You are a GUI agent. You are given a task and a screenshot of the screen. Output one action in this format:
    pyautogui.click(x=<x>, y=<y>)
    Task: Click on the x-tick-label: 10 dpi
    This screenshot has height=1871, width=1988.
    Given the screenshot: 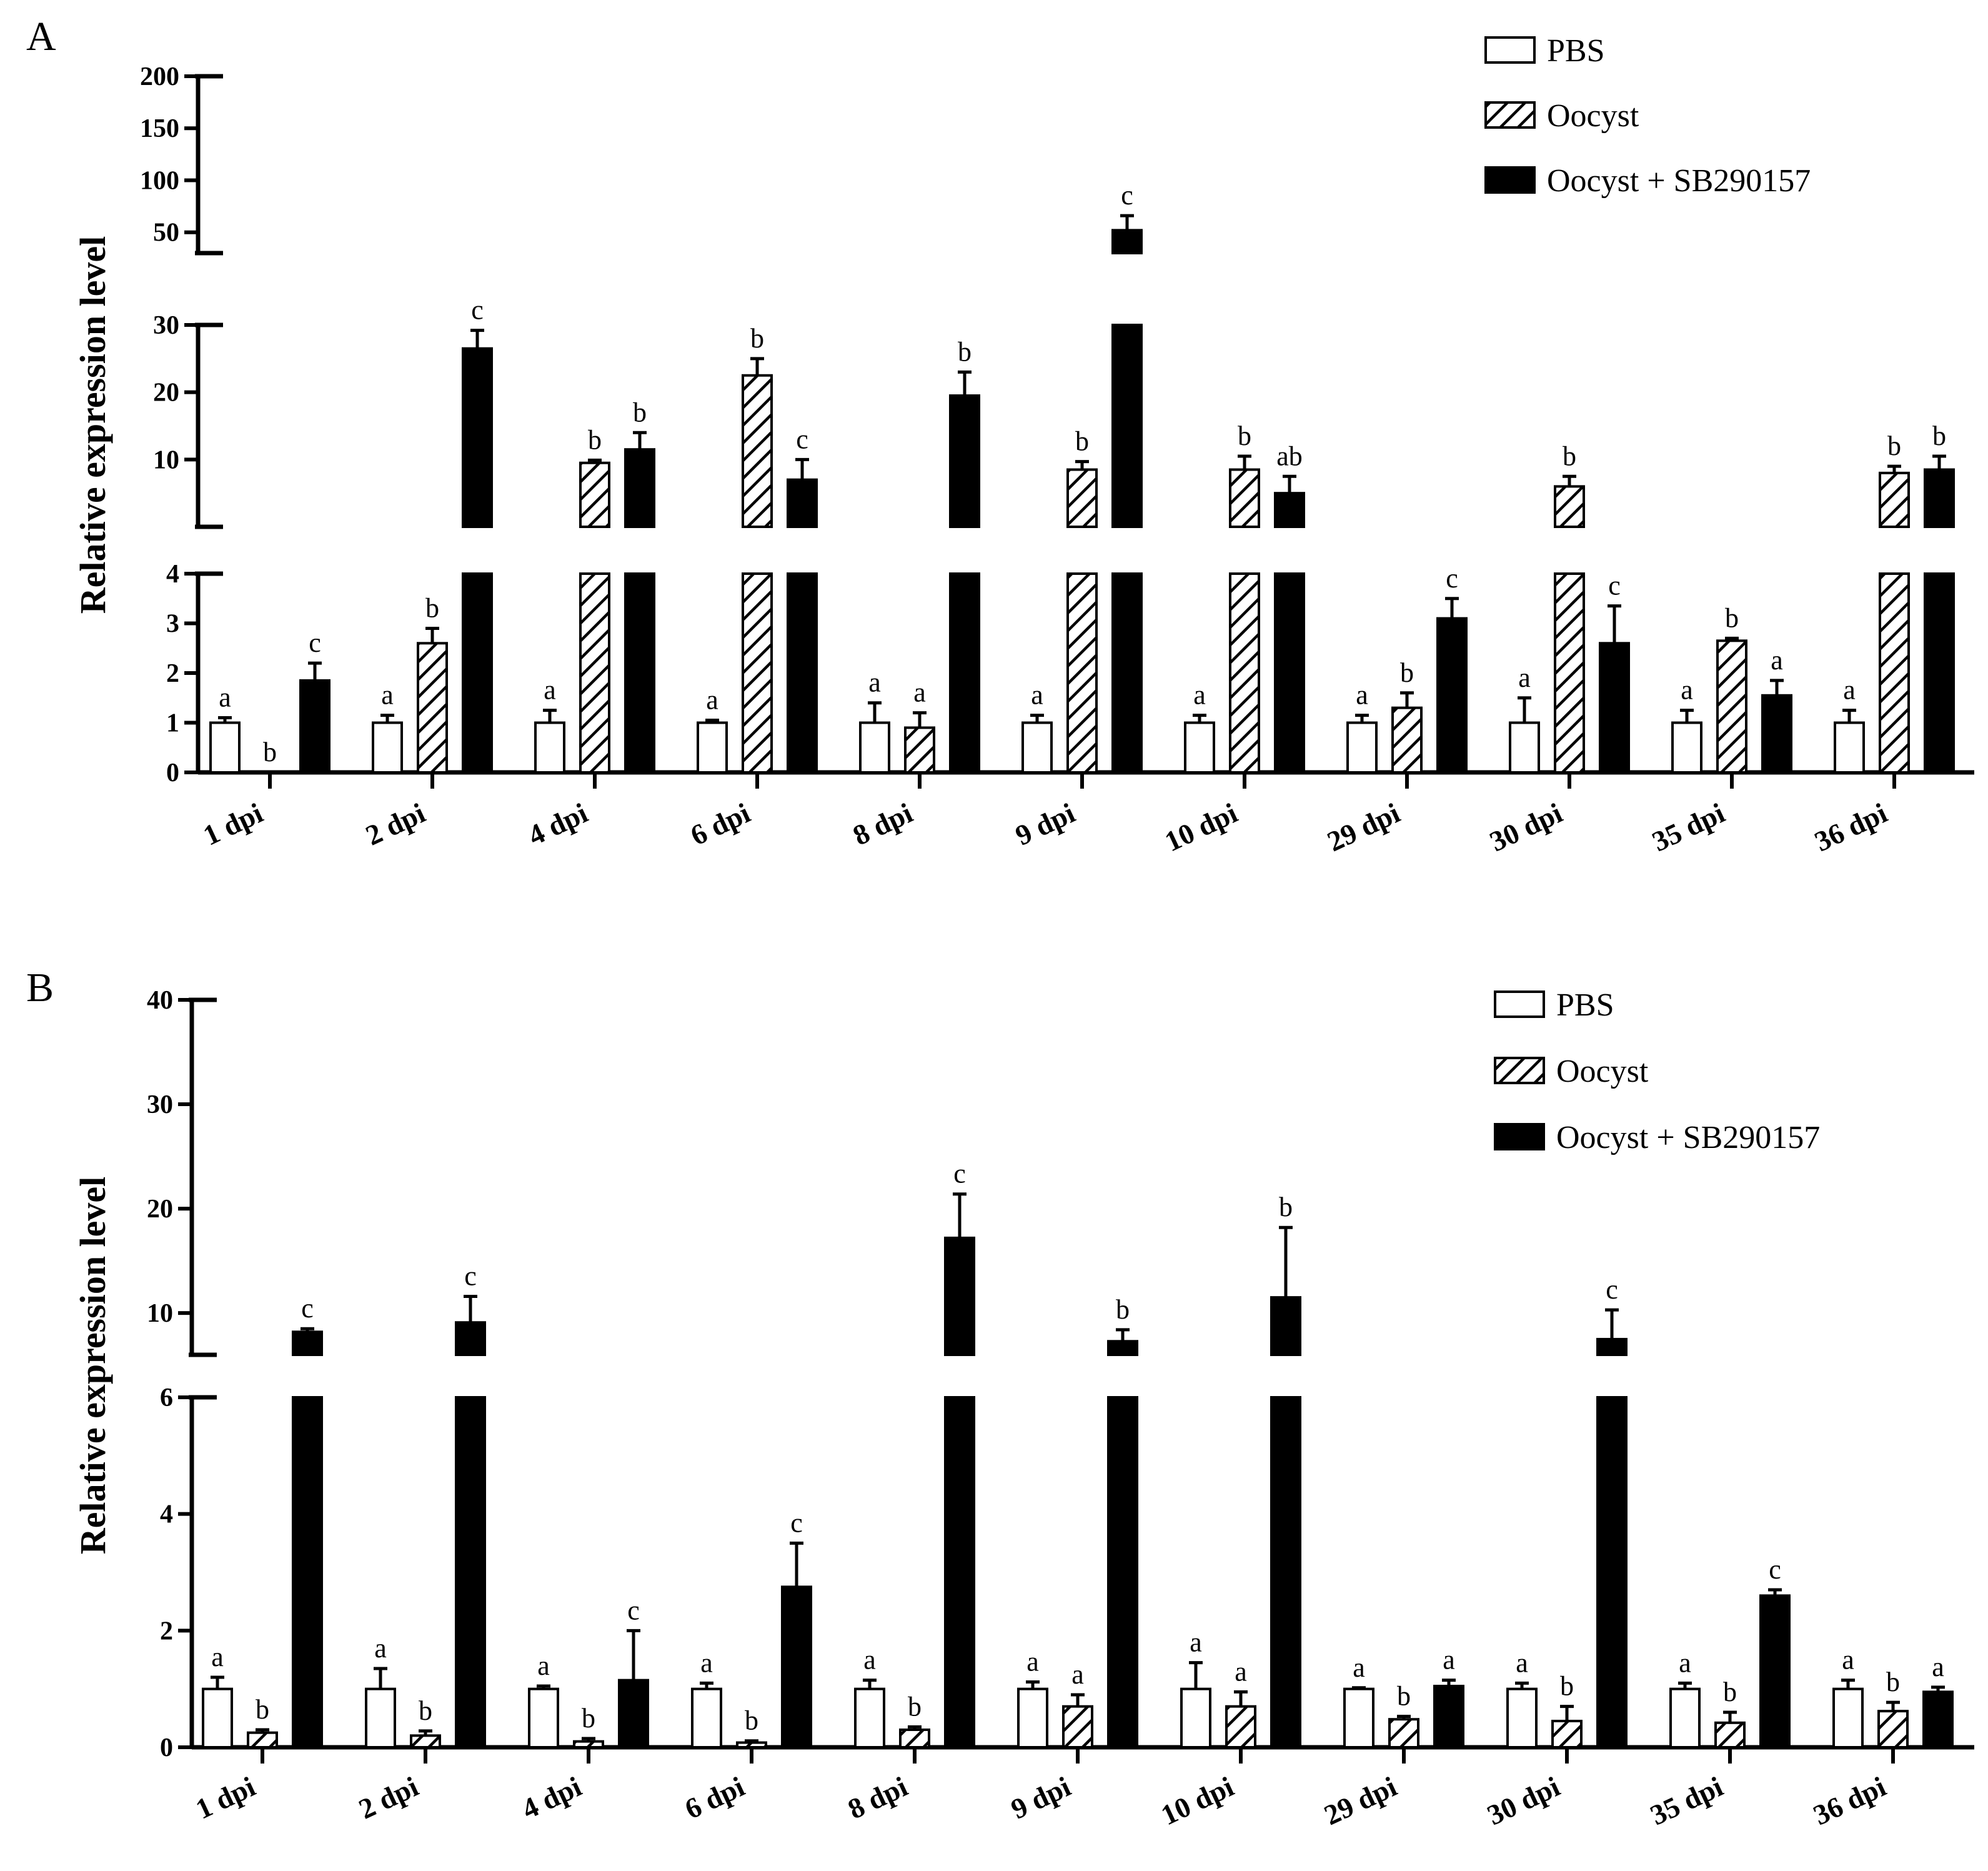 What is the action you would take?
    pyautogui.click(x=1197, y=1801)
    